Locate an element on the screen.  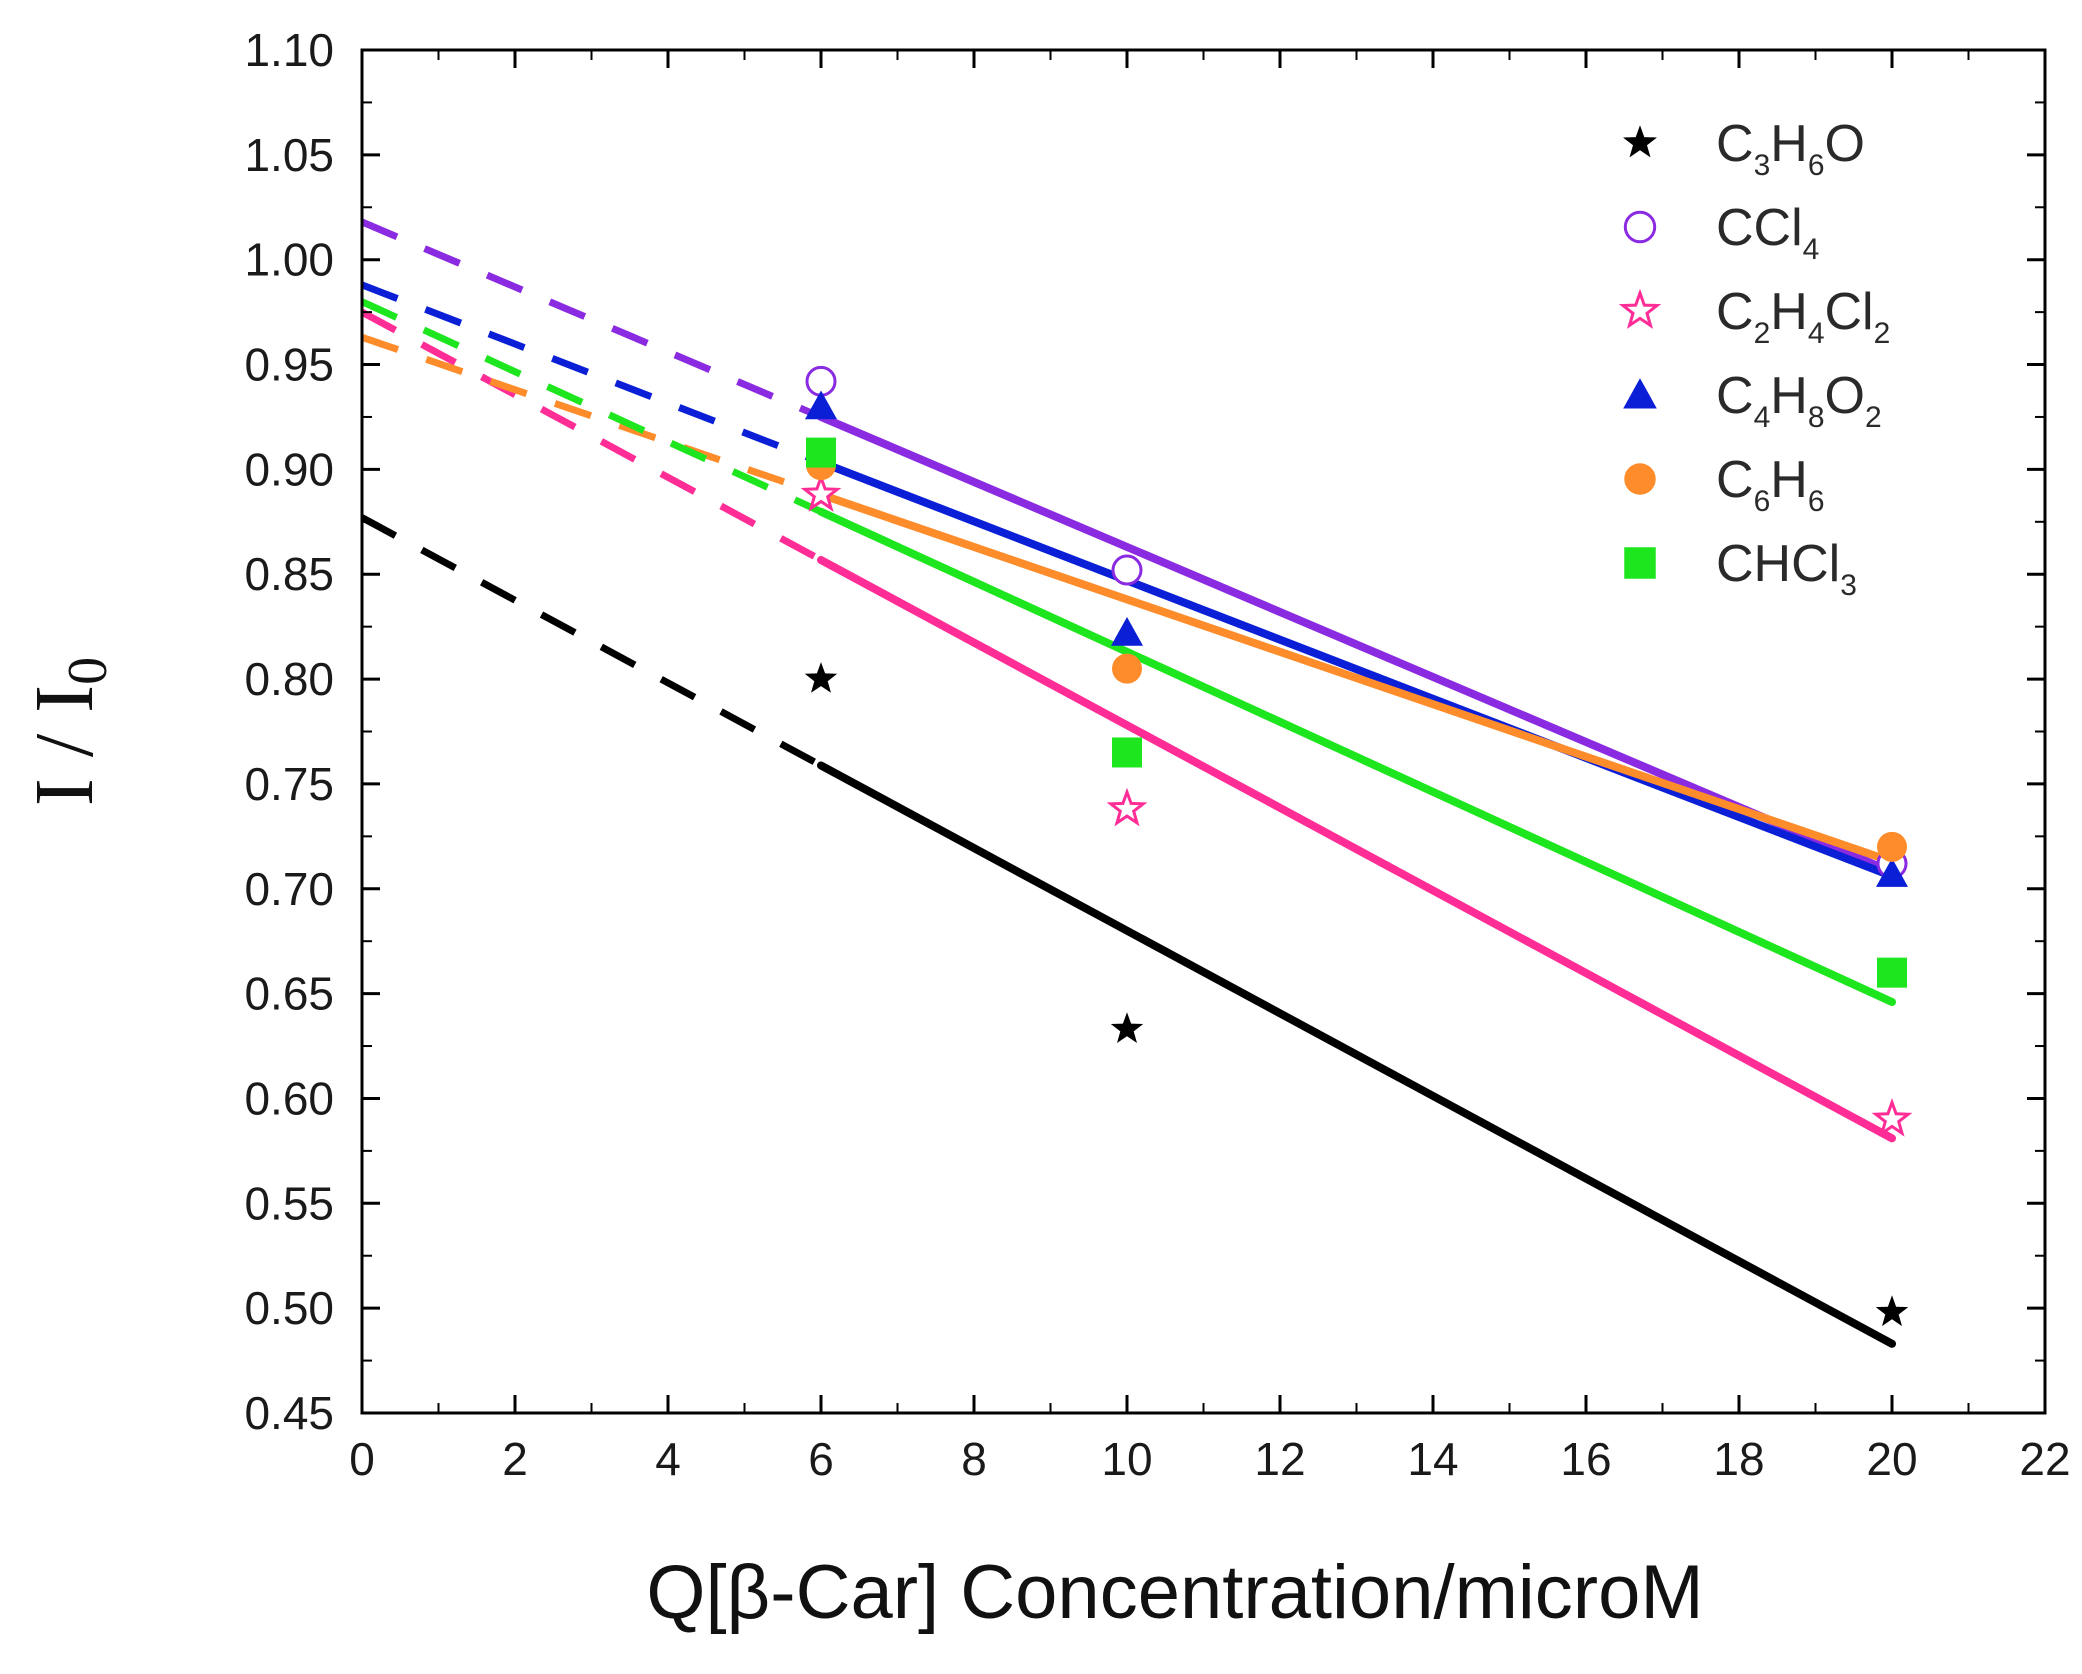
legend-label-c6h6: C6H6 is located at coordinates (1770, 484).